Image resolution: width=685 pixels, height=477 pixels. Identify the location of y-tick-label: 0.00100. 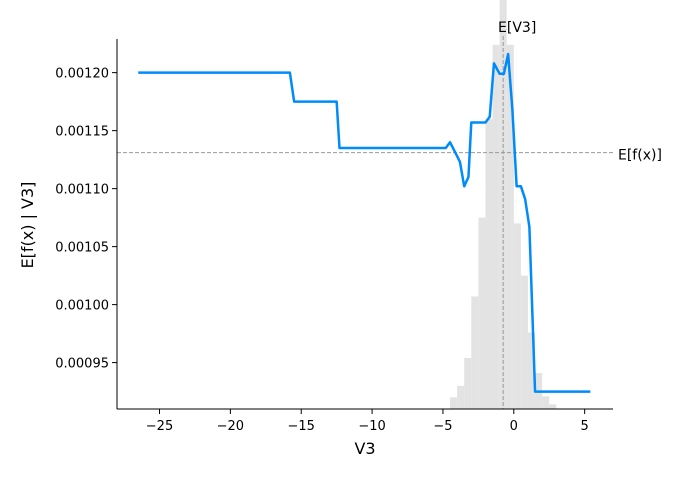
(82, 306).